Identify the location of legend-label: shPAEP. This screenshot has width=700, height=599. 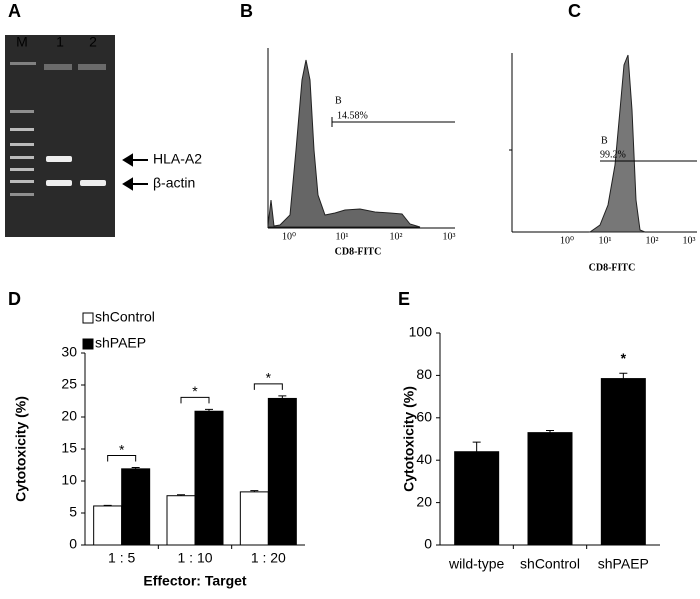
(120, 343).